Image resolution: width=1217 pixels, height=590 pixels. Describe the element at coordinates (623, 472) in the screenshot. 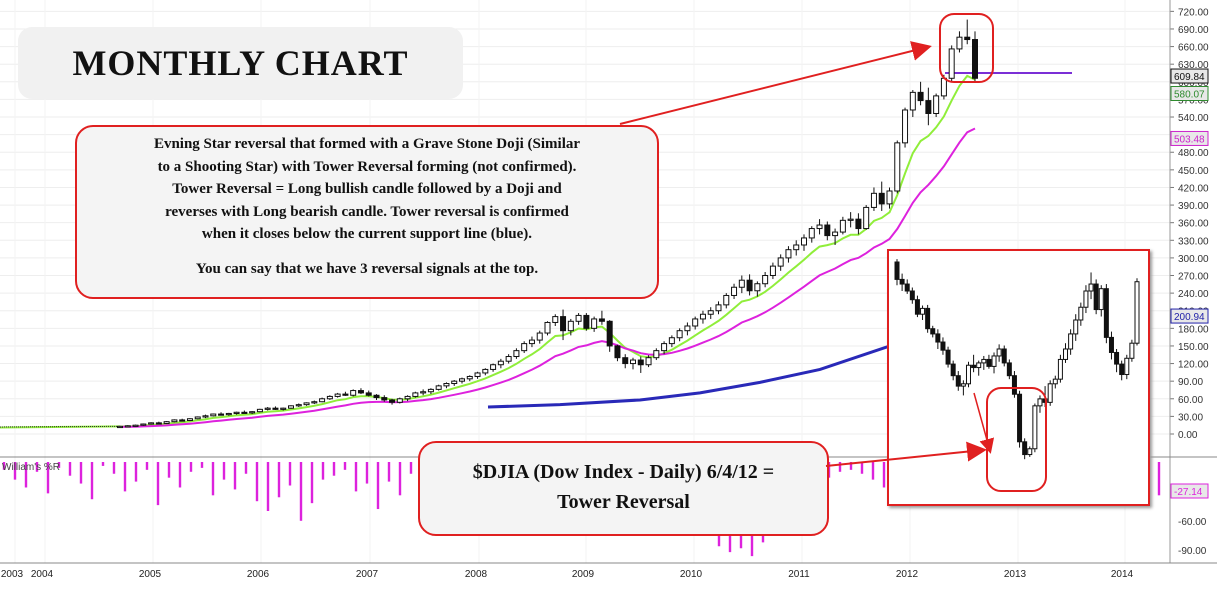

I see `dow-callout-line-1: $DJIA (Dow Index - Daily) 6/4/12 =` at that location.